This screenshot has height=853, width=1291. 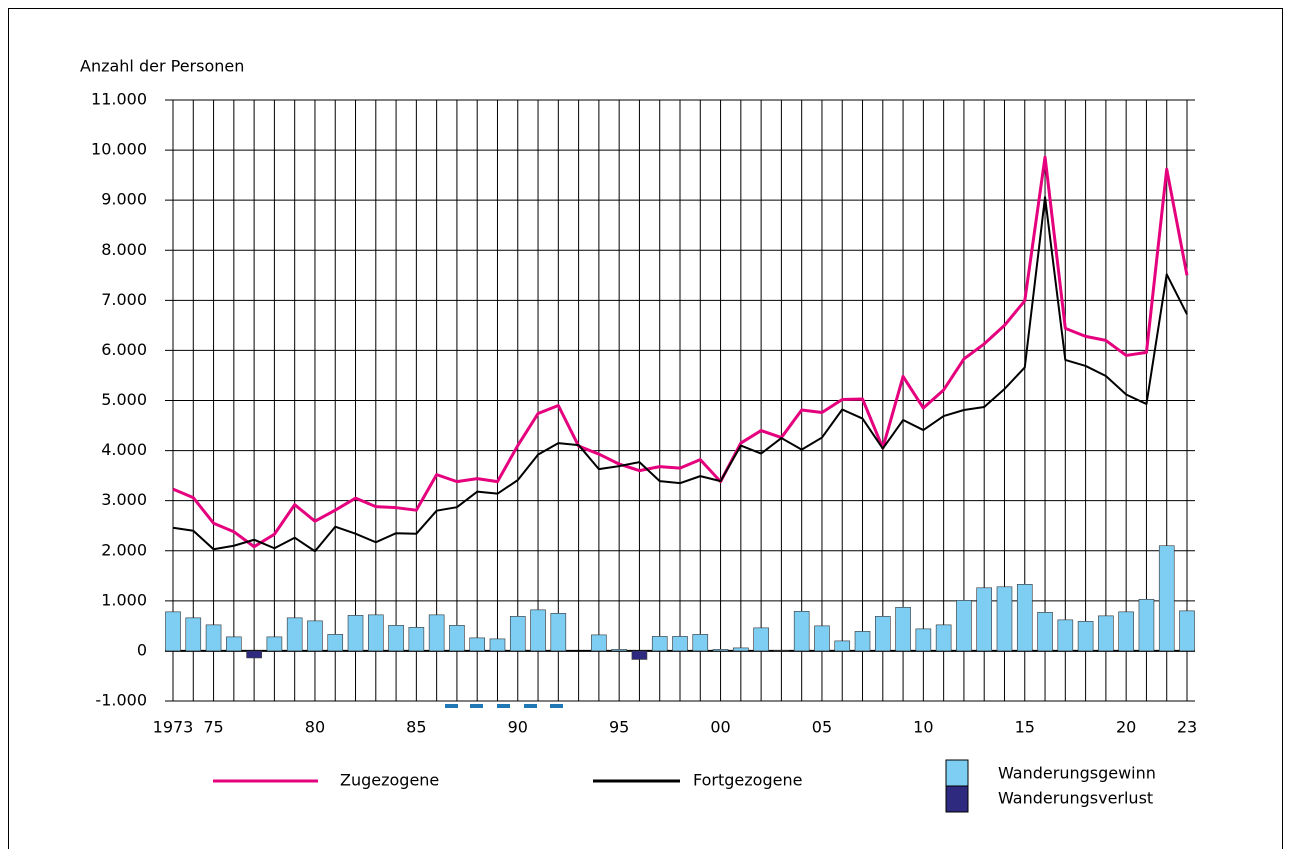 I want to click on y-tick-label: 6.000, so click(x=124, y=349).